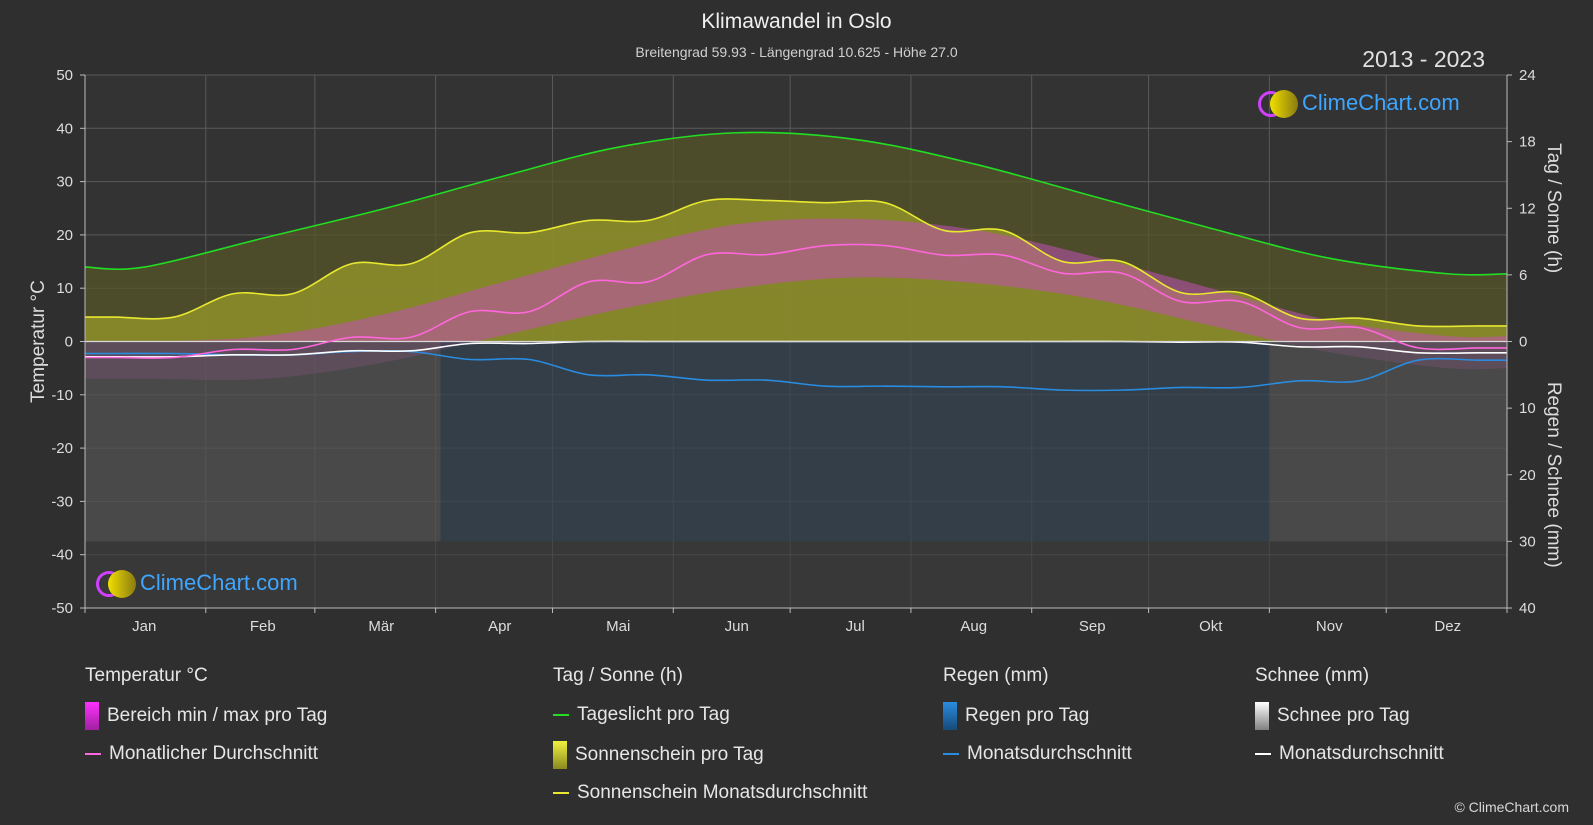  What do you see at coordinates (38, 341) in the screenshot?
I see `y-axis-label-left: Temperatur °C` at bounding box center [38, 341].